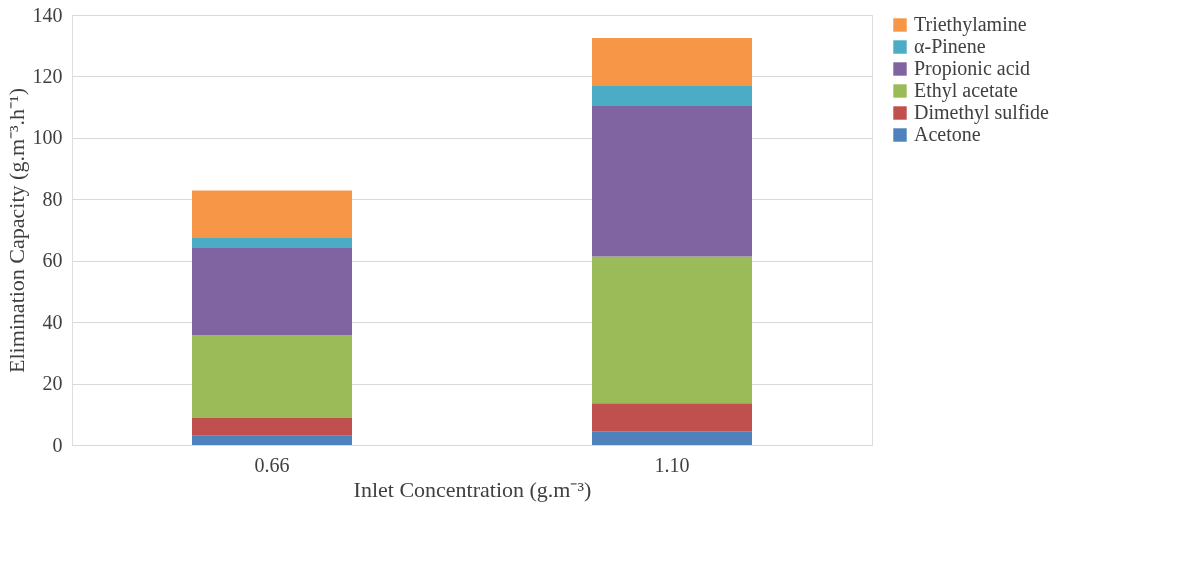 This screenshot has height=579, width=1189. What do you see at coordinates (950, 46) in the screenshot?
I see `legend-label: α-Pinene` at bounding box center [950, 46].